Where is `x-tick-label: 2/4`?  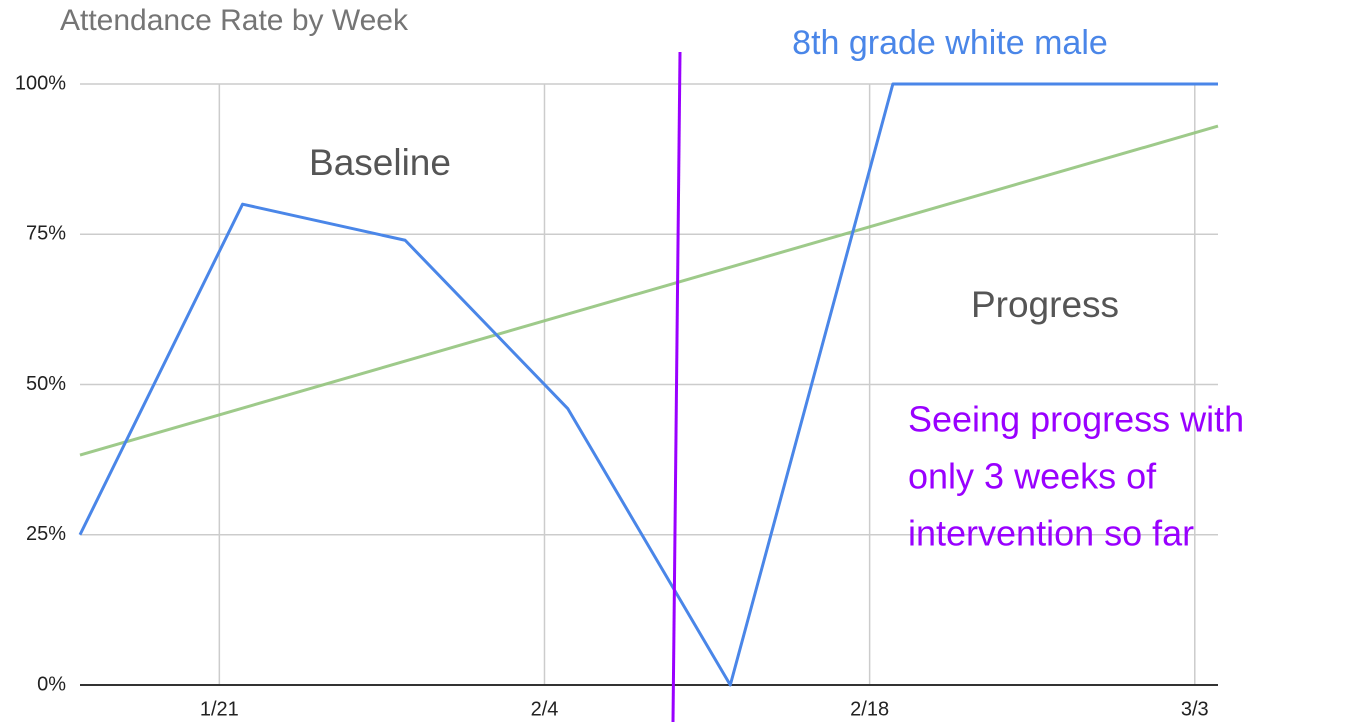 x-tick-label: 2/4 is located at coordinates (545, 709).